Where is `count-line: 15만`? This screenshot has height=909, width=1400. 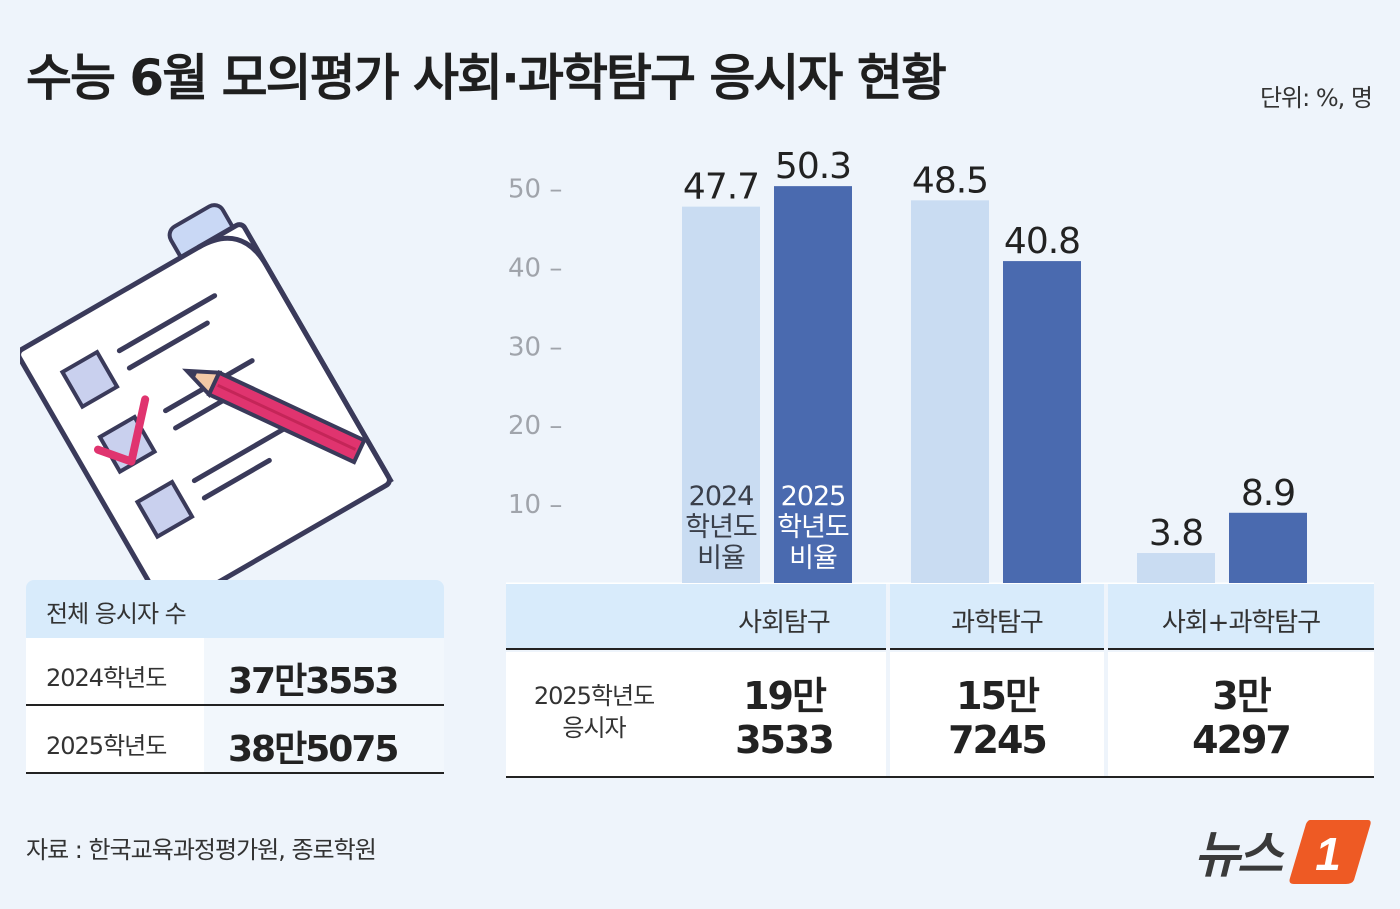
count-line: 15만 is located at coordinates (998, 696).